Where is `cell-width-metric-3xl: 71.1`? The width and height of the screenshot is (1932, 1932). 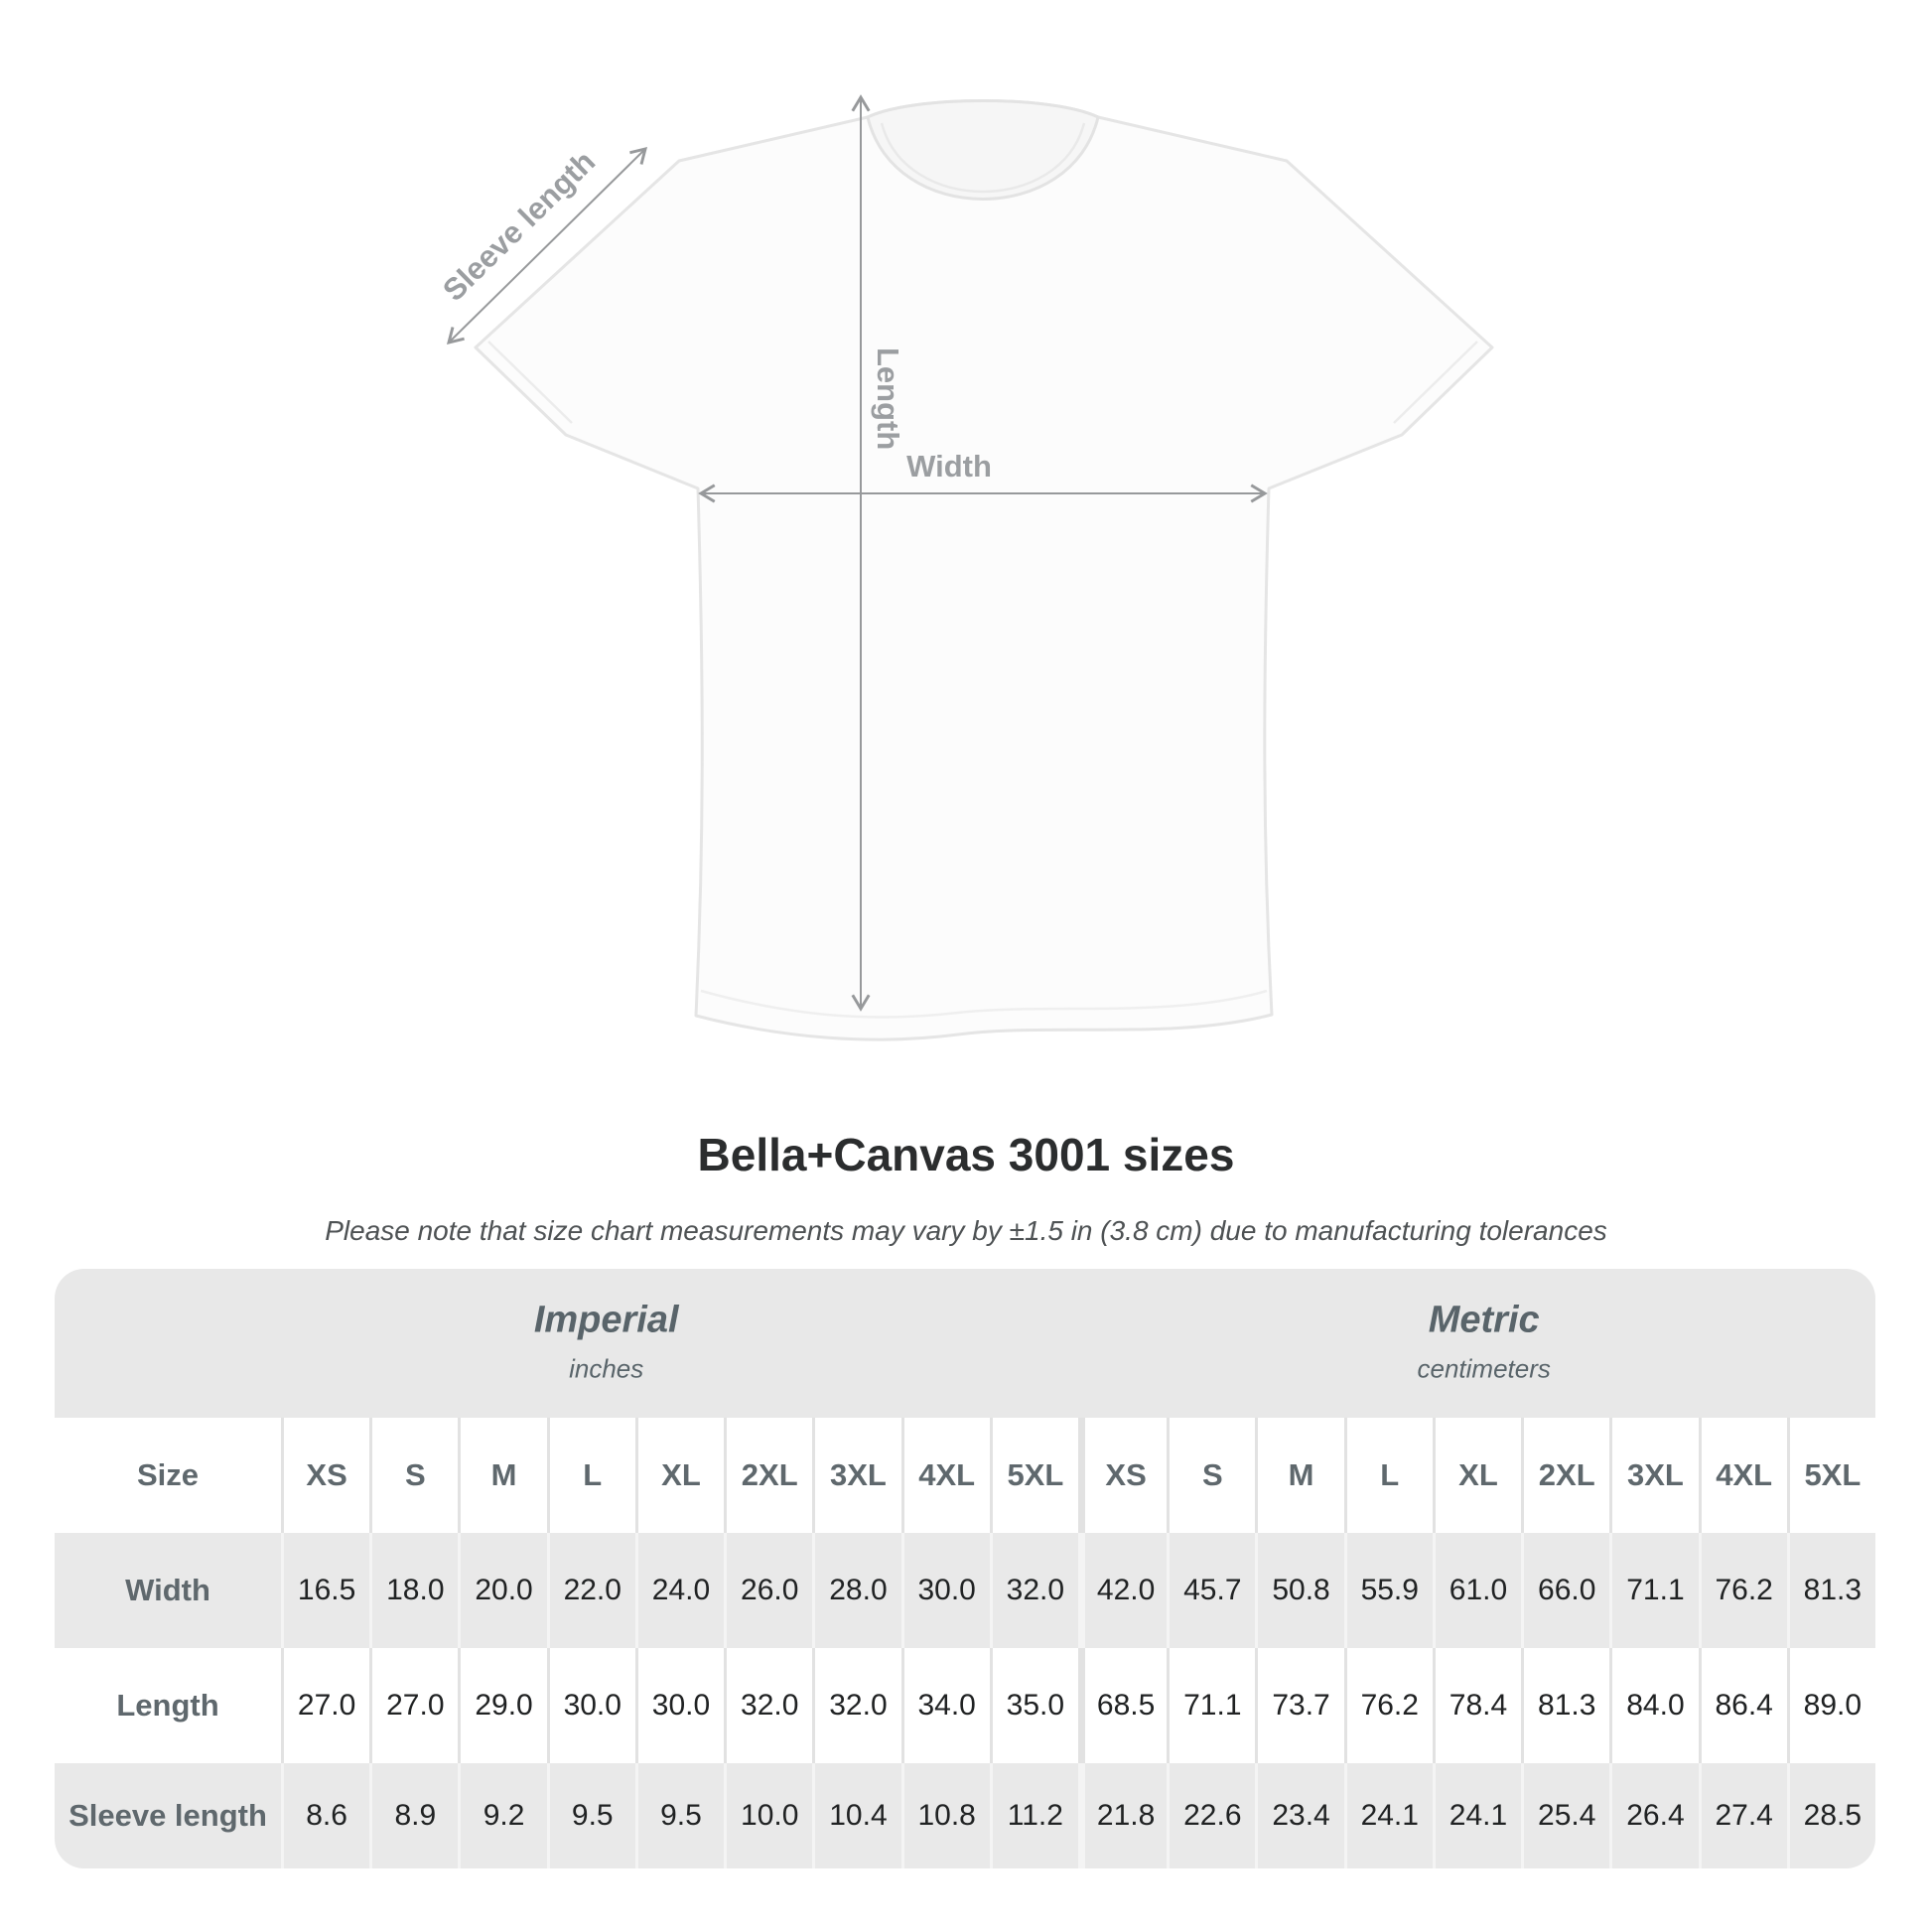
cell-width-metric-3xl: 71.1 is located at coordinates (1653, 1591).